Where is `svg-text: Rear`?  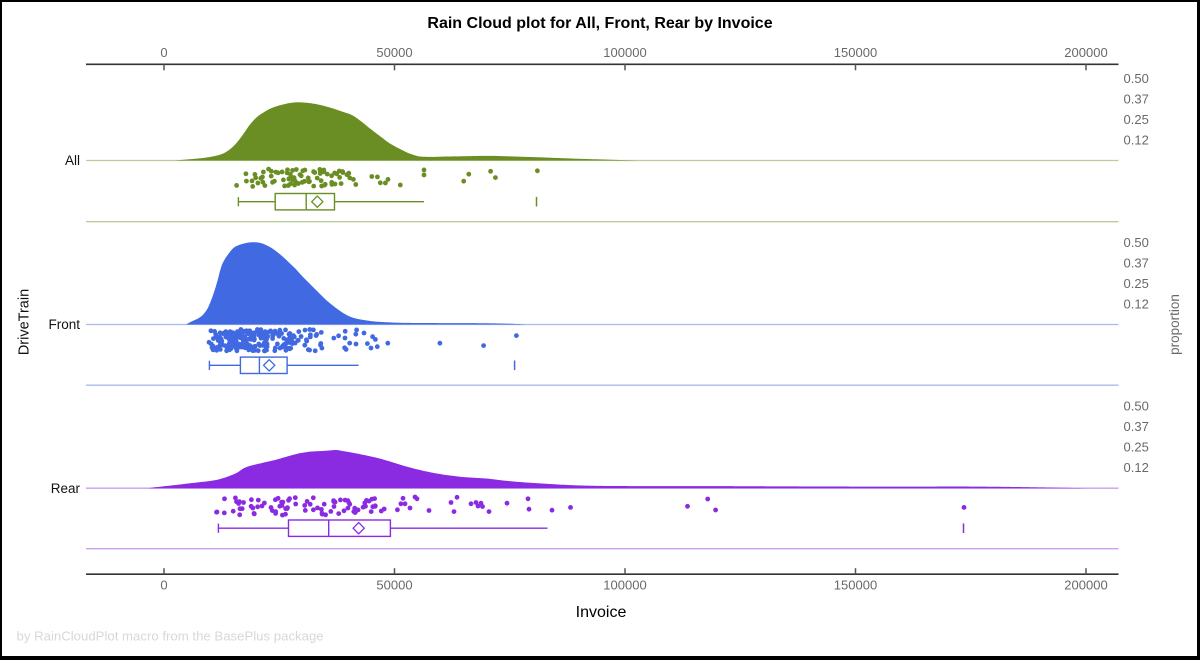 svg-text: Rear is located at coordinates (66, 488).